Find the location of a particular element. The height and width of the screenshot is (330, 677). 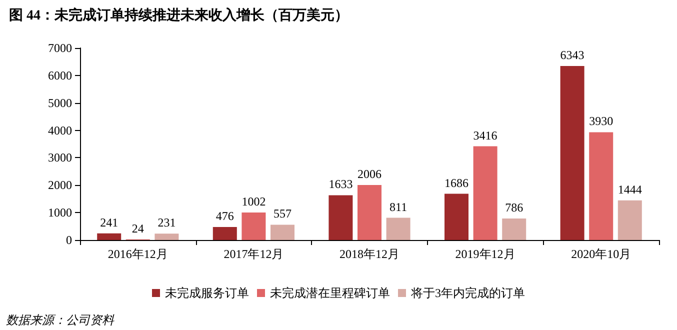

data-label: 1444 is located at coordinates (630, 189).